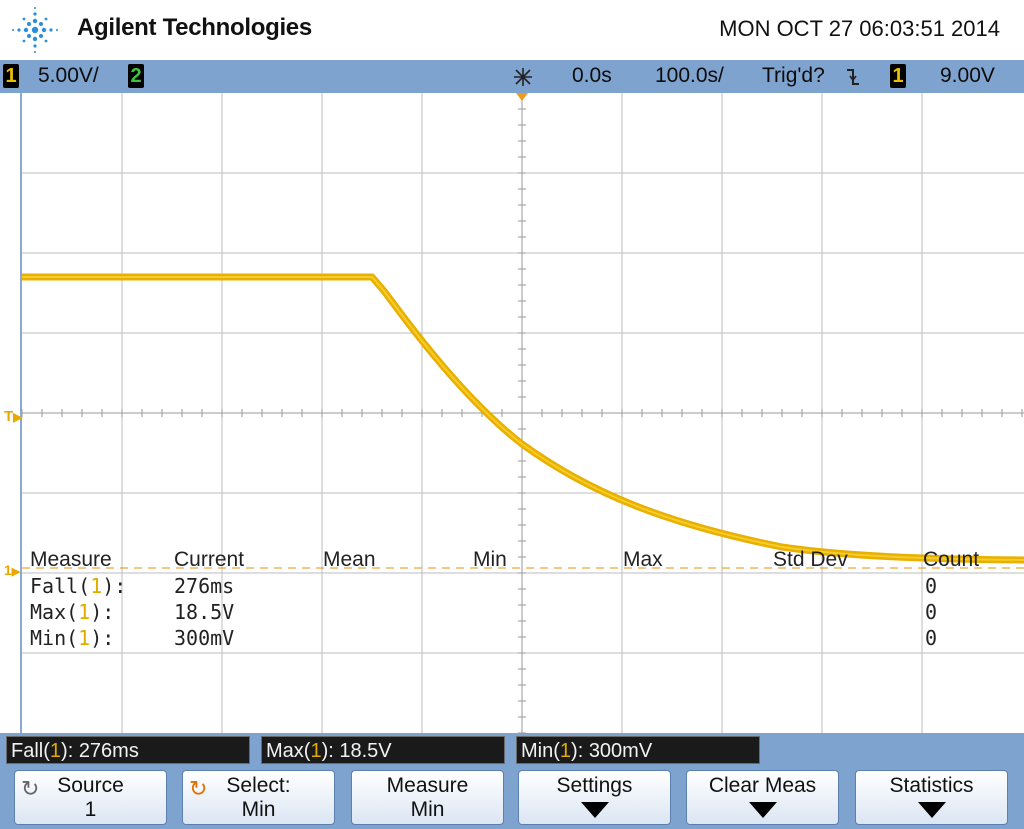 The height and width of the screenshot is (829, 1024). What do you see at coordinates (285, 751) in the screenshot?
I see `readout-name: Max` at bounding box center [285, 751].